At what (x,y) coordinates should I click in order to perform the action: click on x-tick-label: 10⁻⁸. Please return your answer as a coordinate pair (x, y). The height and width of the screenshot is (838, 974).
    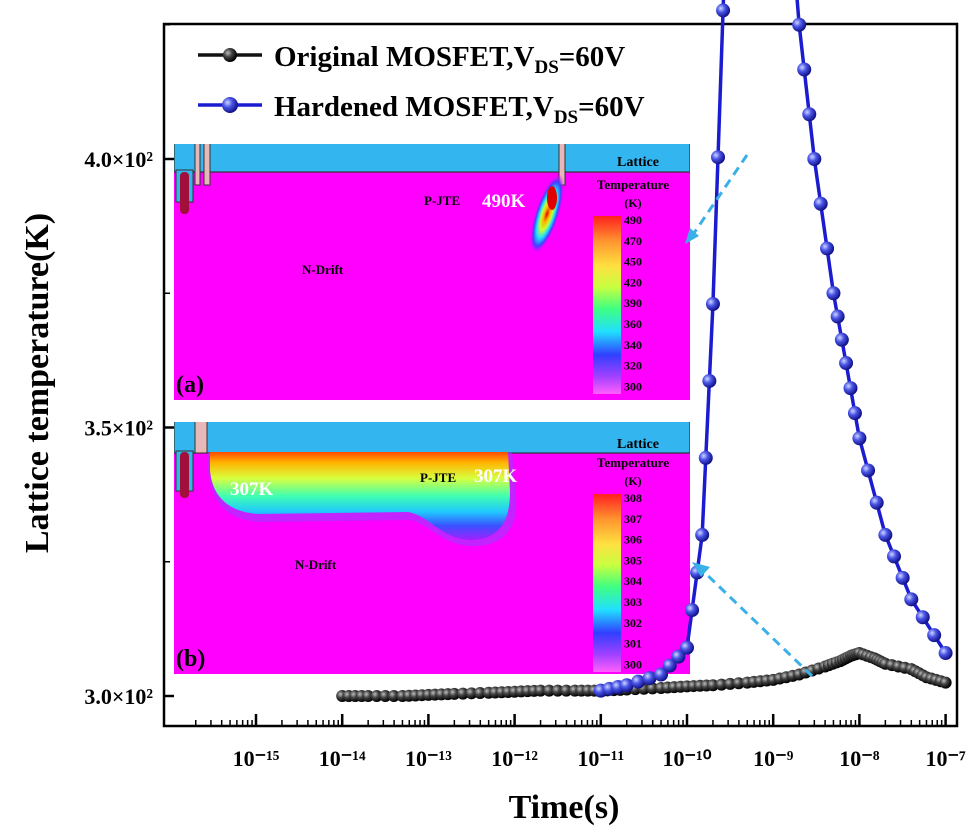
    Looking at the image, I should click on (859, 758).